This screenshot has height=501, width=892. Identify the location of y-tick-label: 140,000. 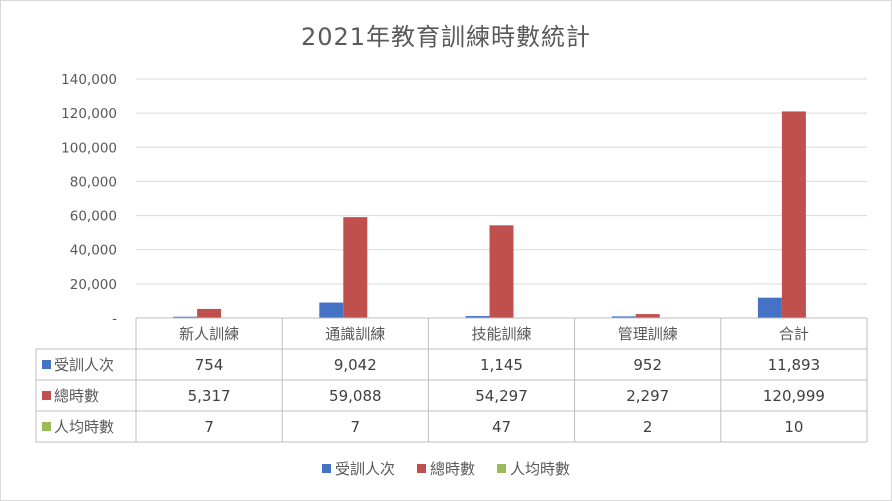
(89, 80).